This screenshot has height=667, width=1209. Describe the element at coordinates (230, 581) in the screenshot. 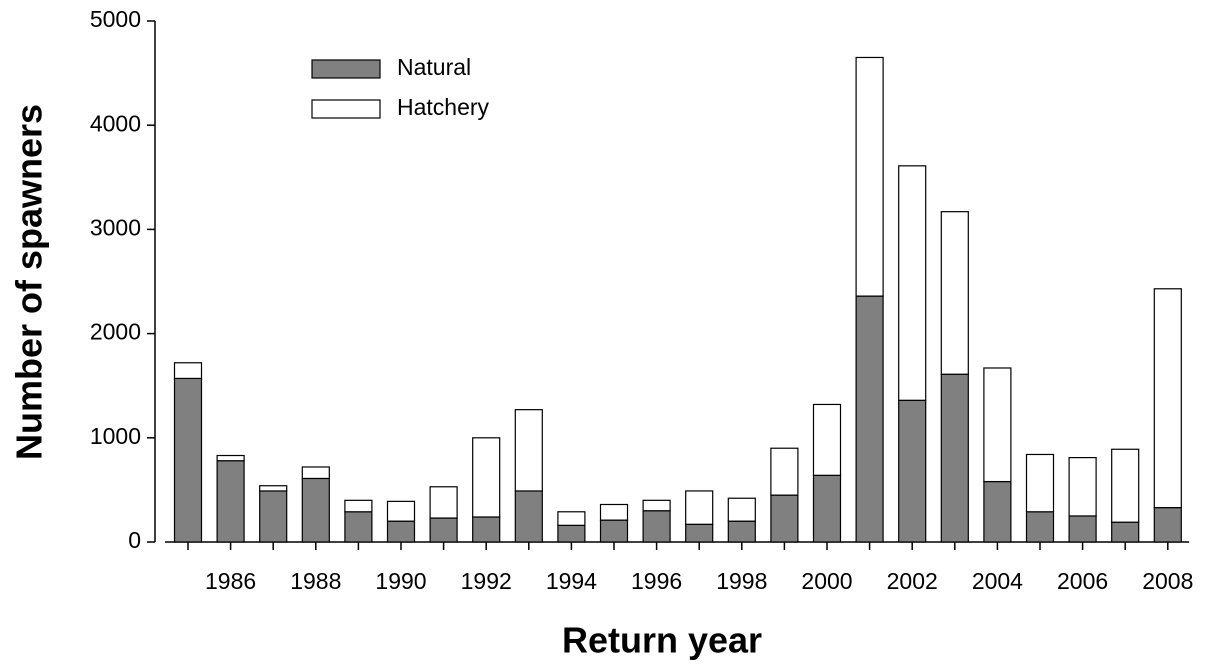

I see `x-tick-label: 1986` at that location.